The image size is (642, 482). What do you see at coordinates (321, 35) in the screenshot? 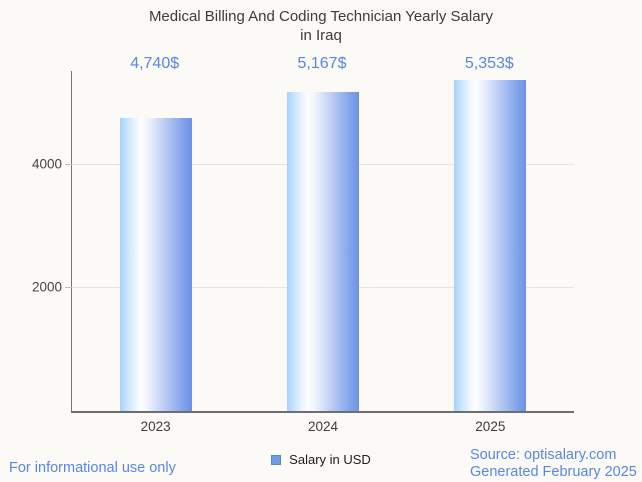
I see `chart-title-line2: in Iraq` at bounding box center [321, 35].